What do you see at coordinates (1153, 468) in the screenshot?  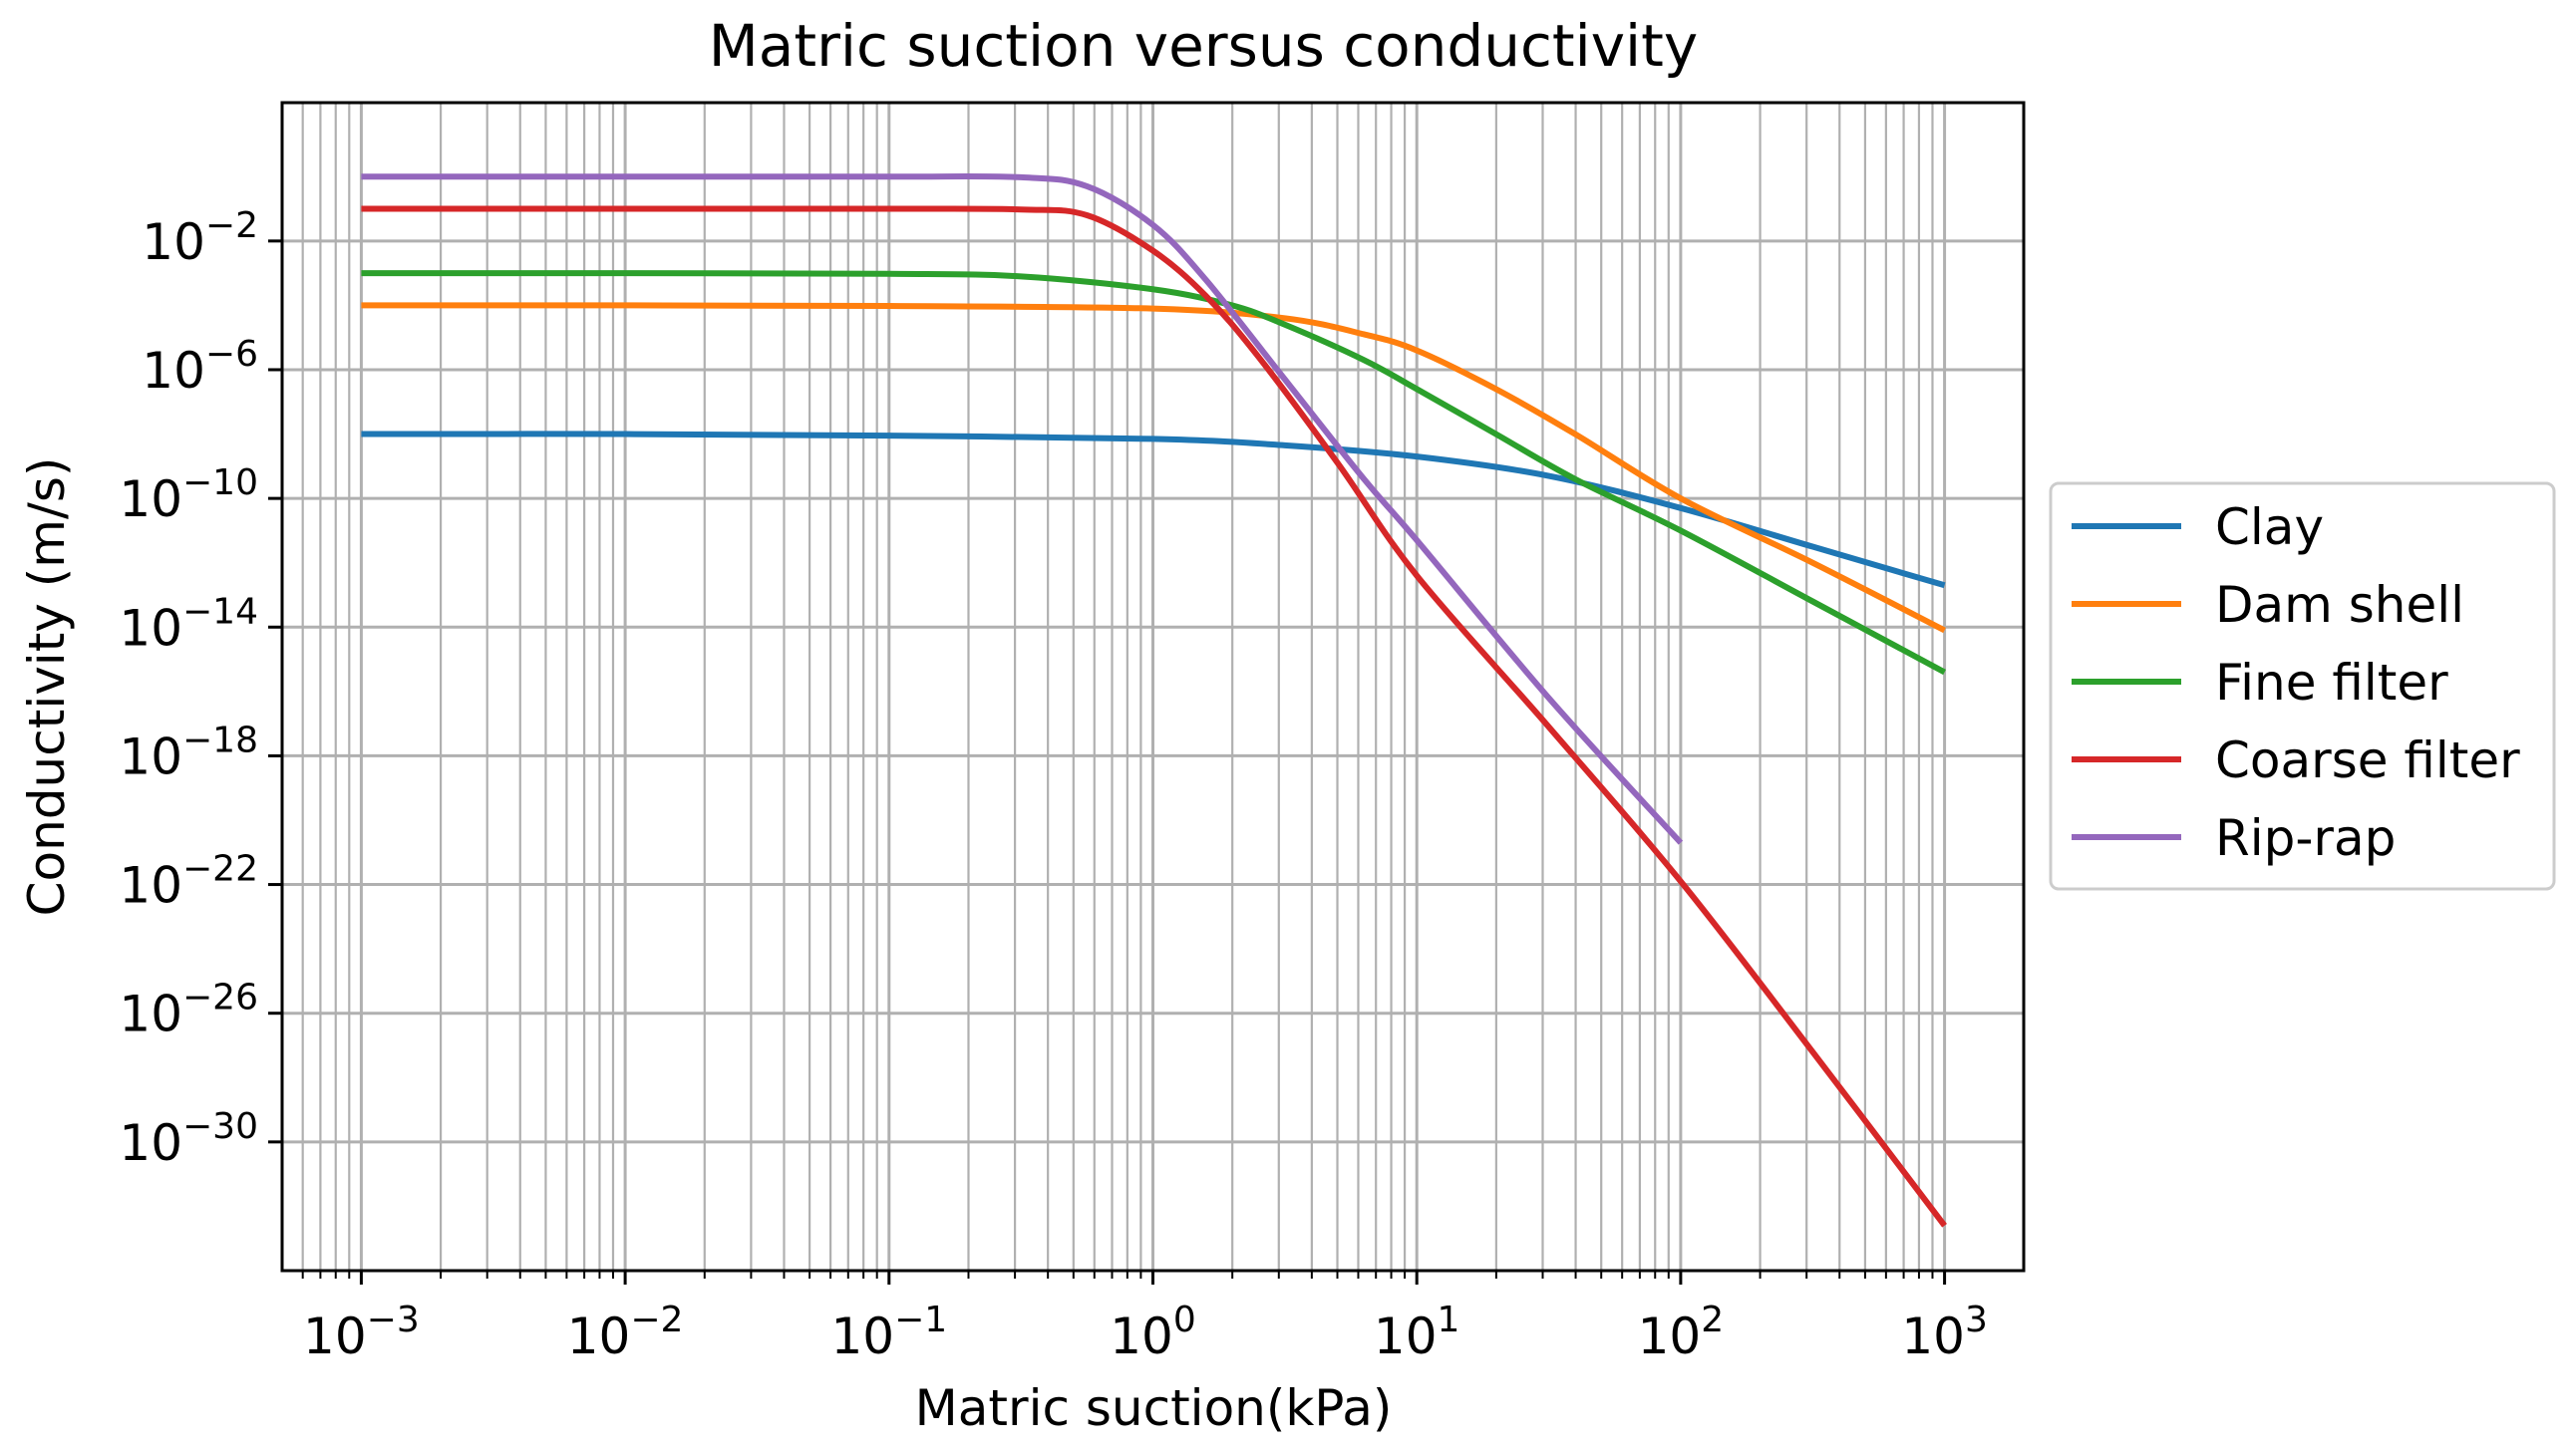 I see `series-line-dam-shell` at bounding box center [1153, 468].